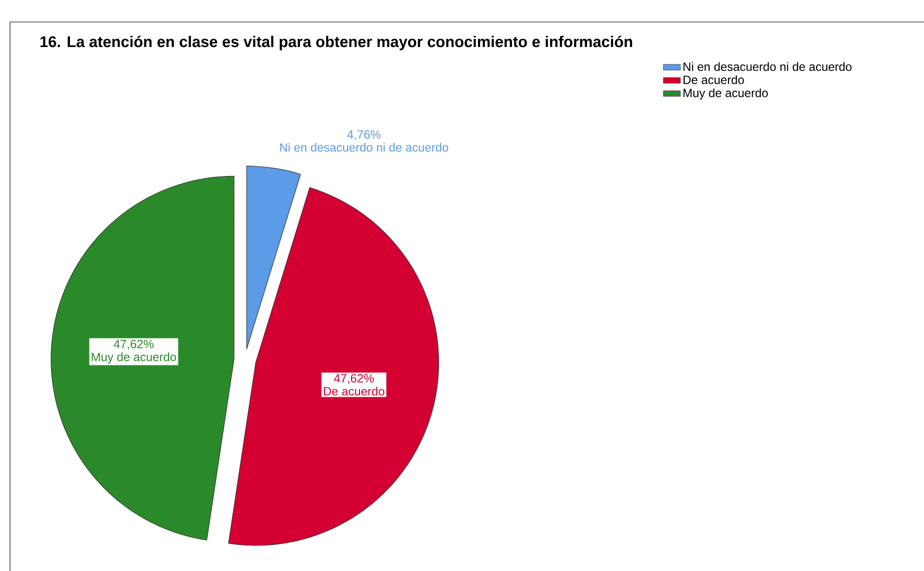 This screenshot has height=571, width=924. What do you see at coordinates (354, 391) in the screenshot?
I see `slice-label: De acuerdo` at bounding box center [354, 391].